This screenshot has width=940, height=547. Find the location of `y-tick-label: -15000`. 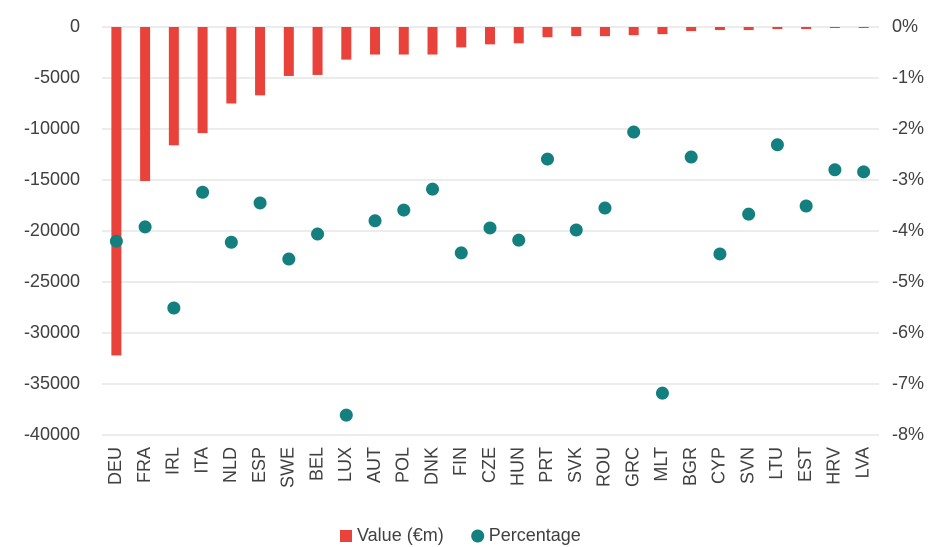

y-tick-label: -15000 is located at coordinates (52, 179).